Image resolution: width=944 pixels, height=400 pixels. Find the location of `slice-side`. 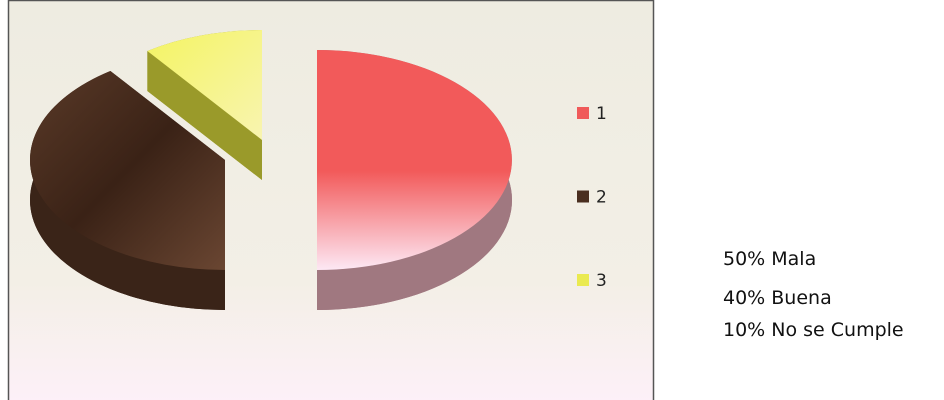

slice-side is located at coordinates (204, 115).